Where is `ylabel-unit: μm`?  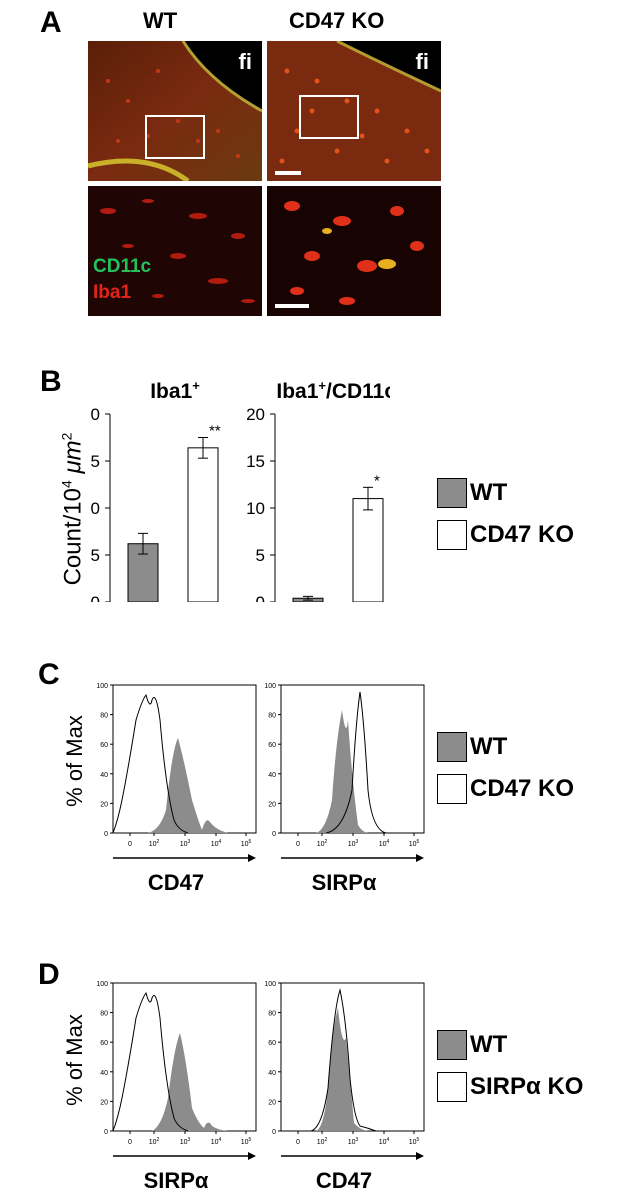 ylabel-unit: μm is located at coordinates (73, 460).